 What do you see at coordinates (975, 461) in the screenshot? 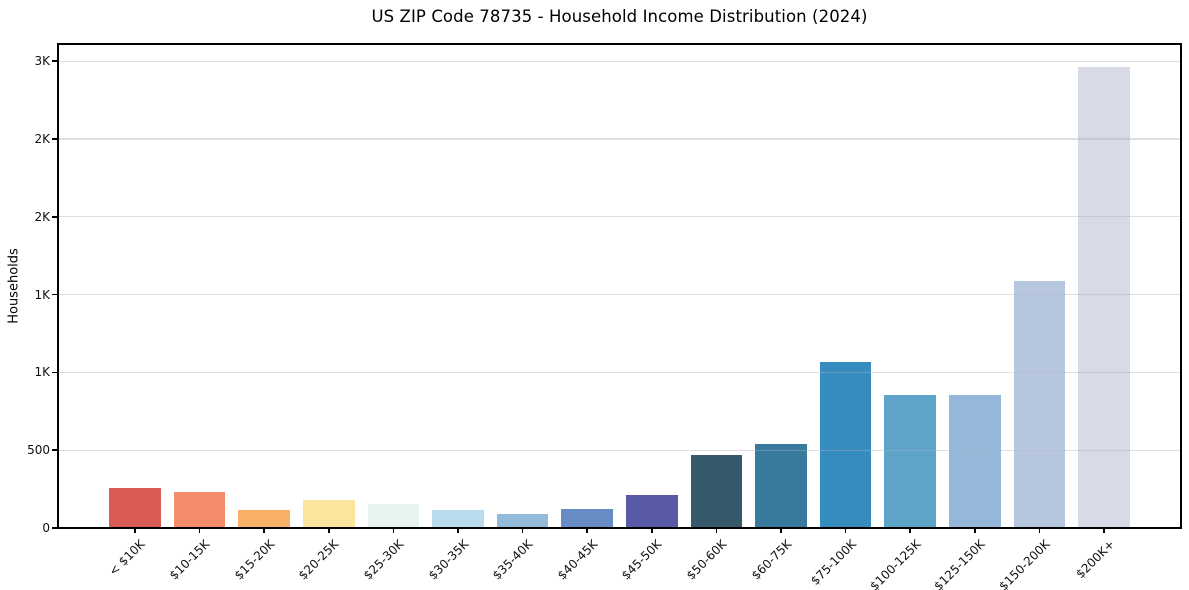
I see `bar-125-150k` at bounding box center [975, 461].